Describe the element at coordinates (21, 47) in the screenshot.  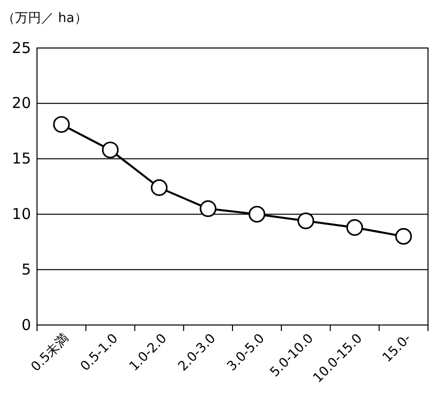
I see `y-tick-label: 25` at that location.